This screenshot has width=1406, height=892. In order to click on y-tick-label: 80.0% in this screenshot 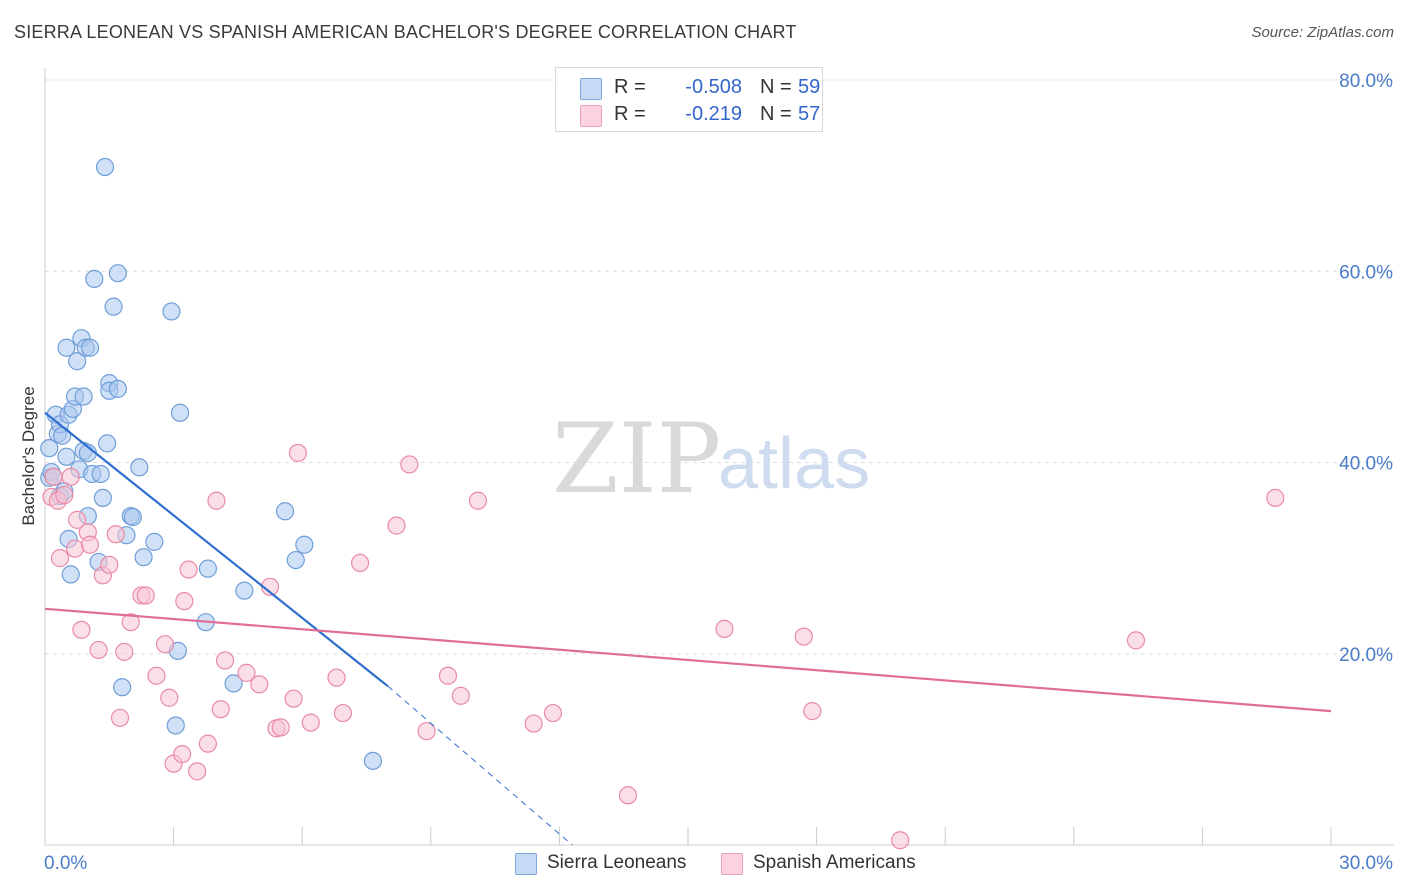, I will do `click(1366, 81)`.